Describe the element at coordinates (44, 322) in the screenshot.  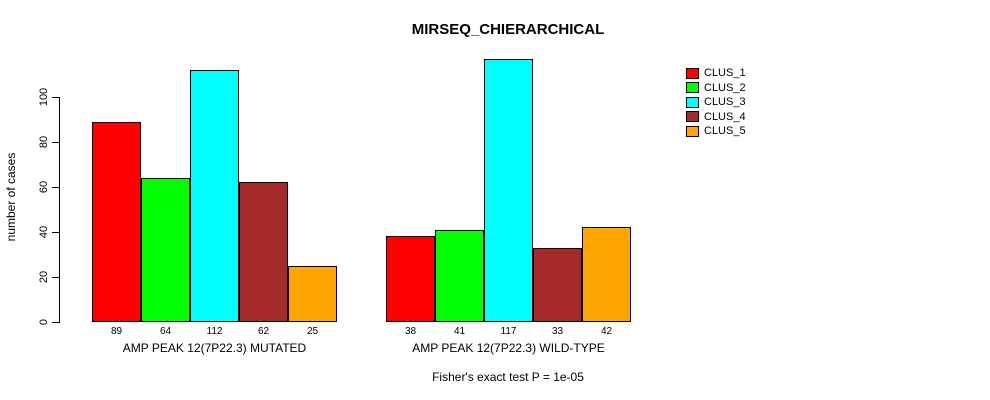
I see `y-axis-tick-label: 0` at that location.